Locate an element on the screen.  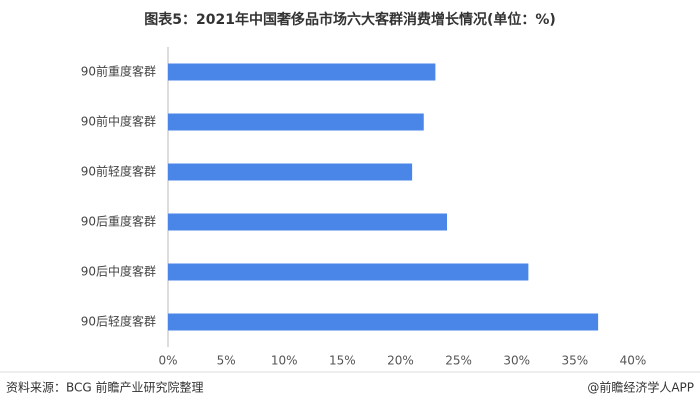
y-tick-label: 90前重度客群 is located at coordinates (118, 71).